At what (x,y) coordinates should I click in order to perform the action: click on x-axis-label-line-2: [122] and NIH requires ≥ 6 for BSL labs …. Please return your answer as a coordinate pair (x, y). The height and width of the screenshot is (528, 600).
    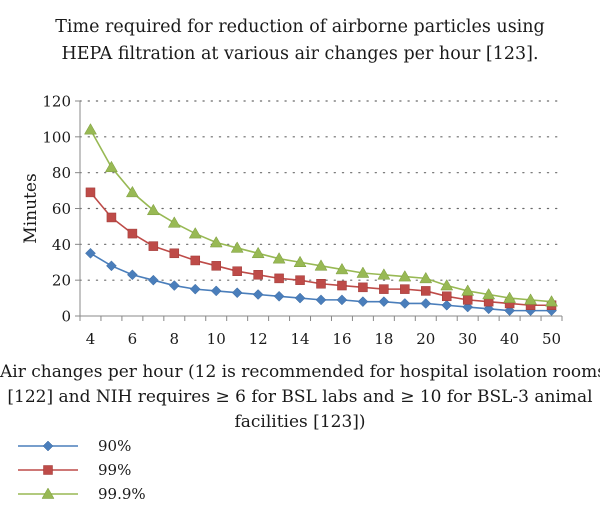
    Looking at the image, I should click on (300, 397).